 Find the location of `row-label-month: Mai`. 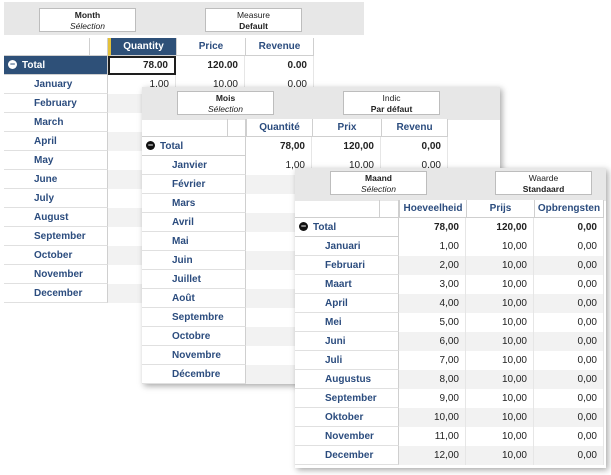

row-label-month: Mai is located at coordinates (194, 241).